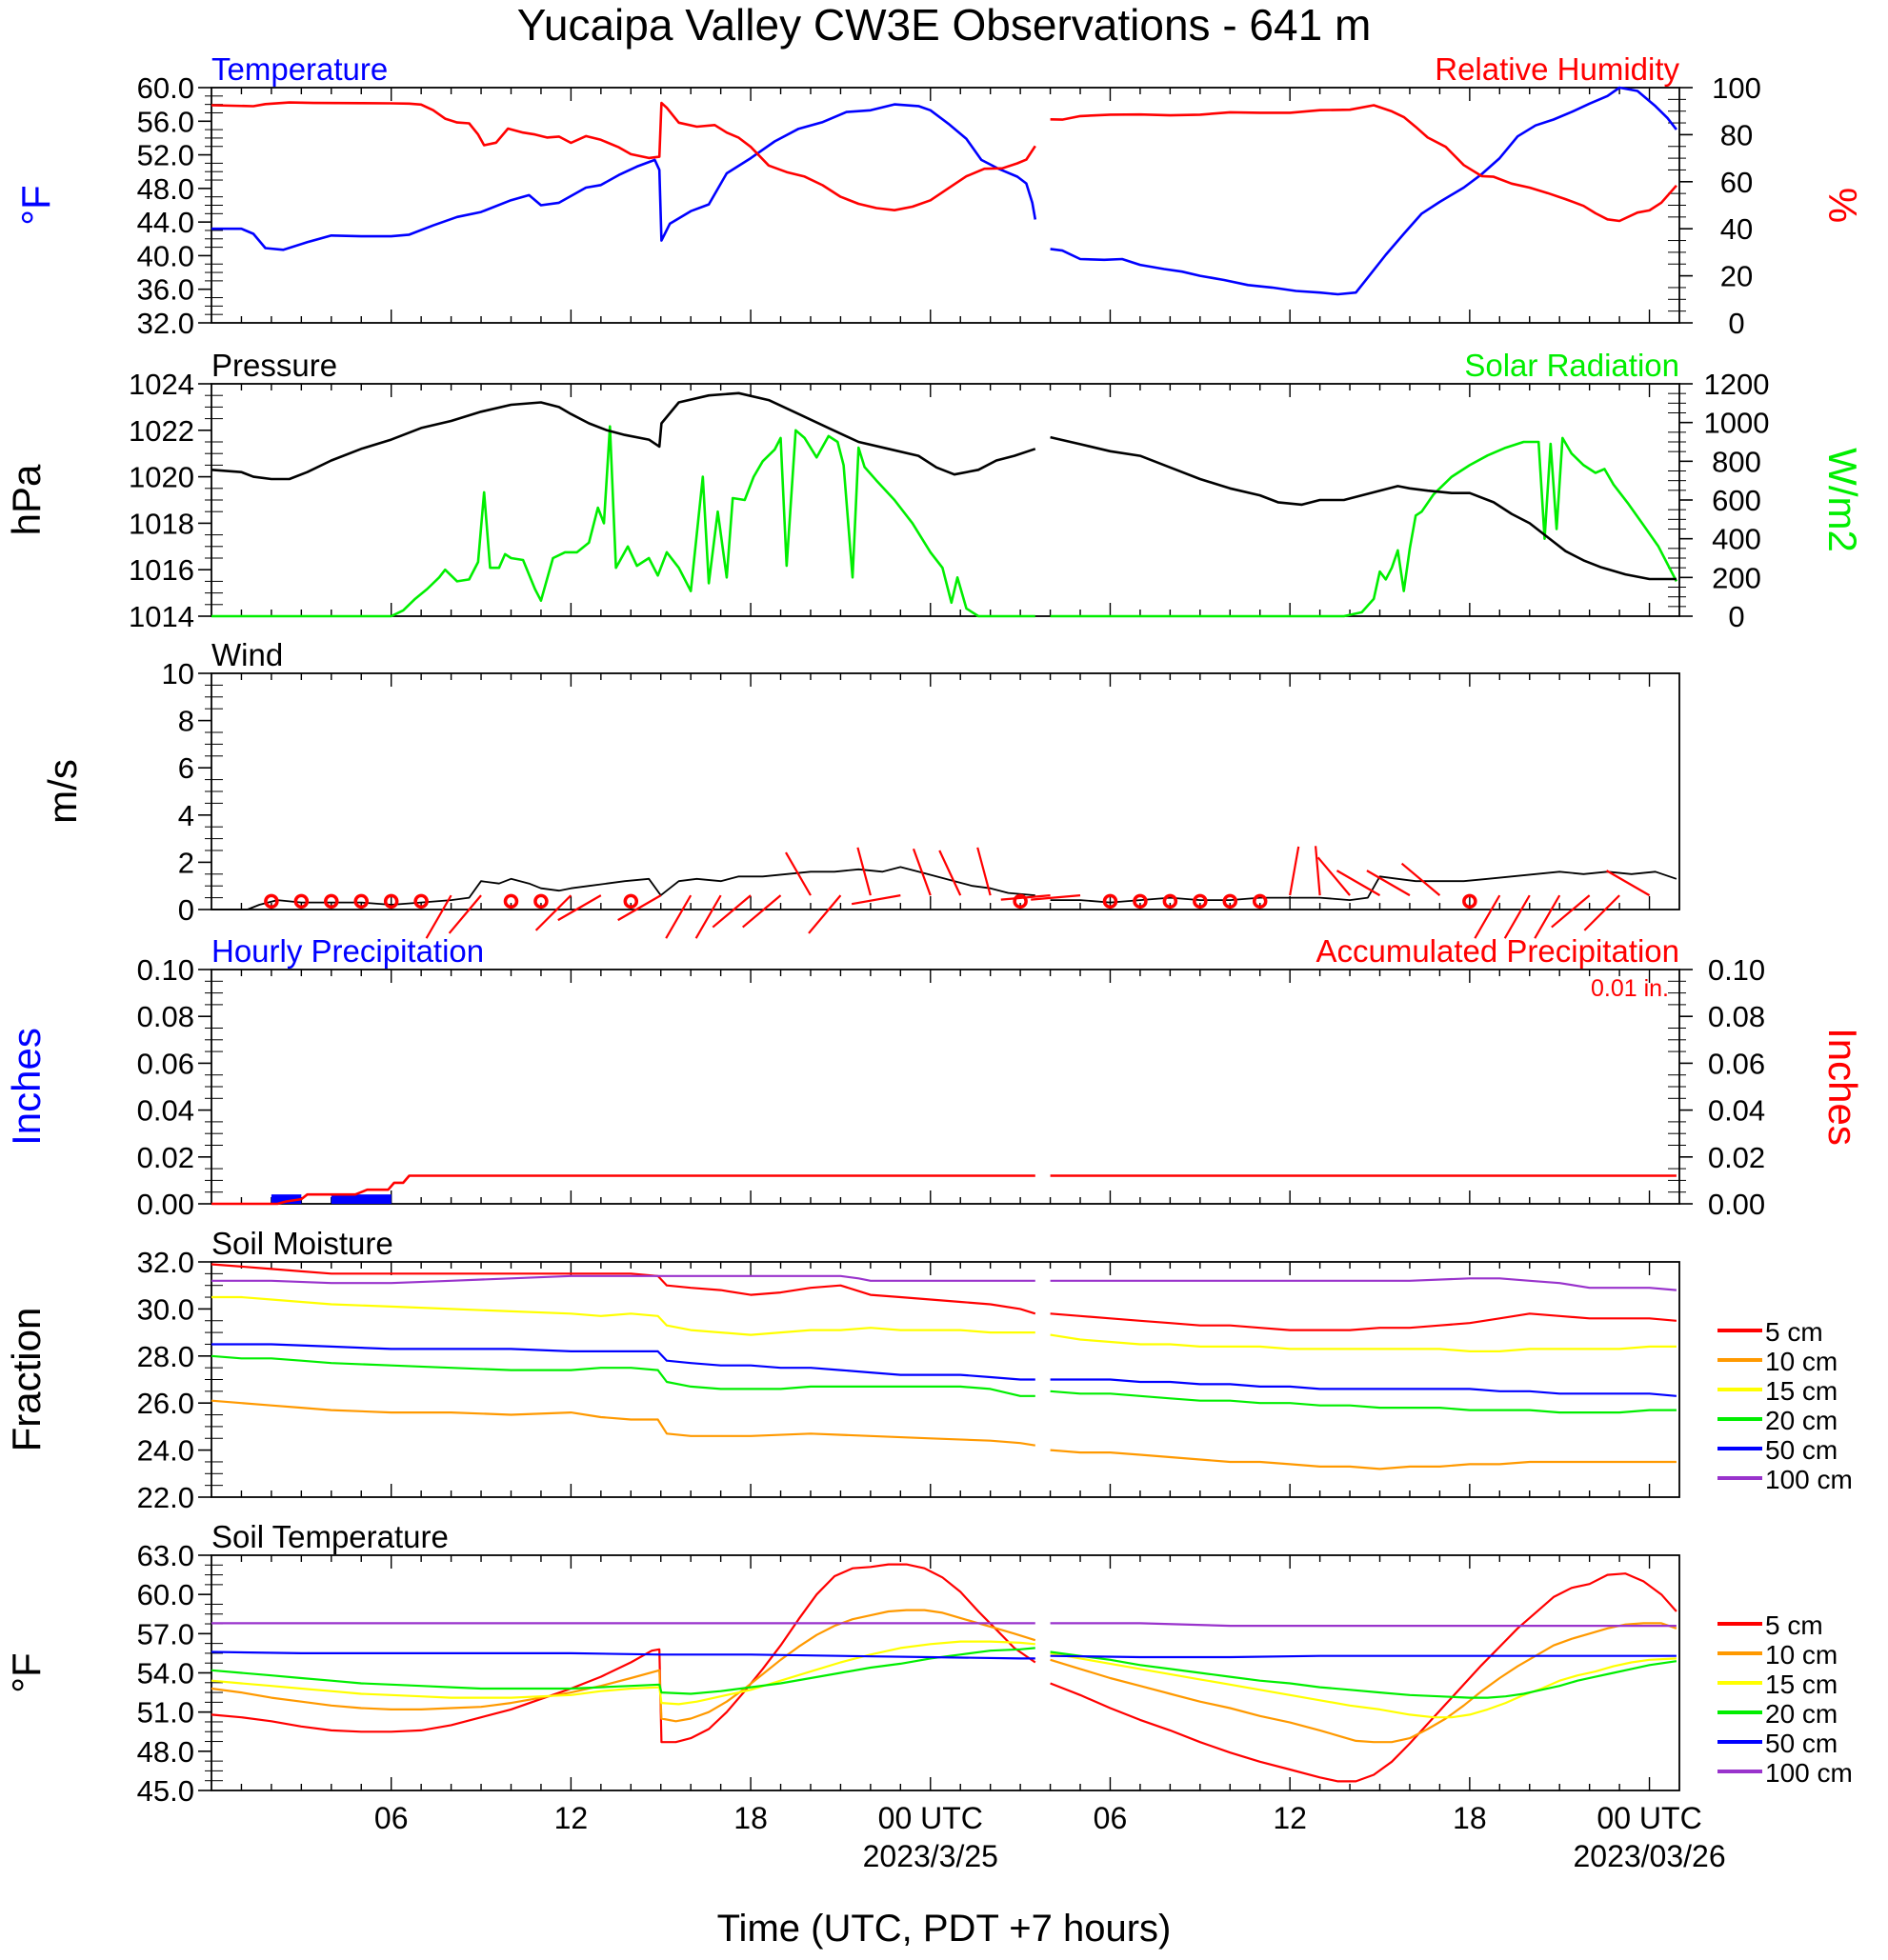 The height and width of the screenshot is (1960, 1888). I want to click on y-tick-label: 80, so click(1736, 134).